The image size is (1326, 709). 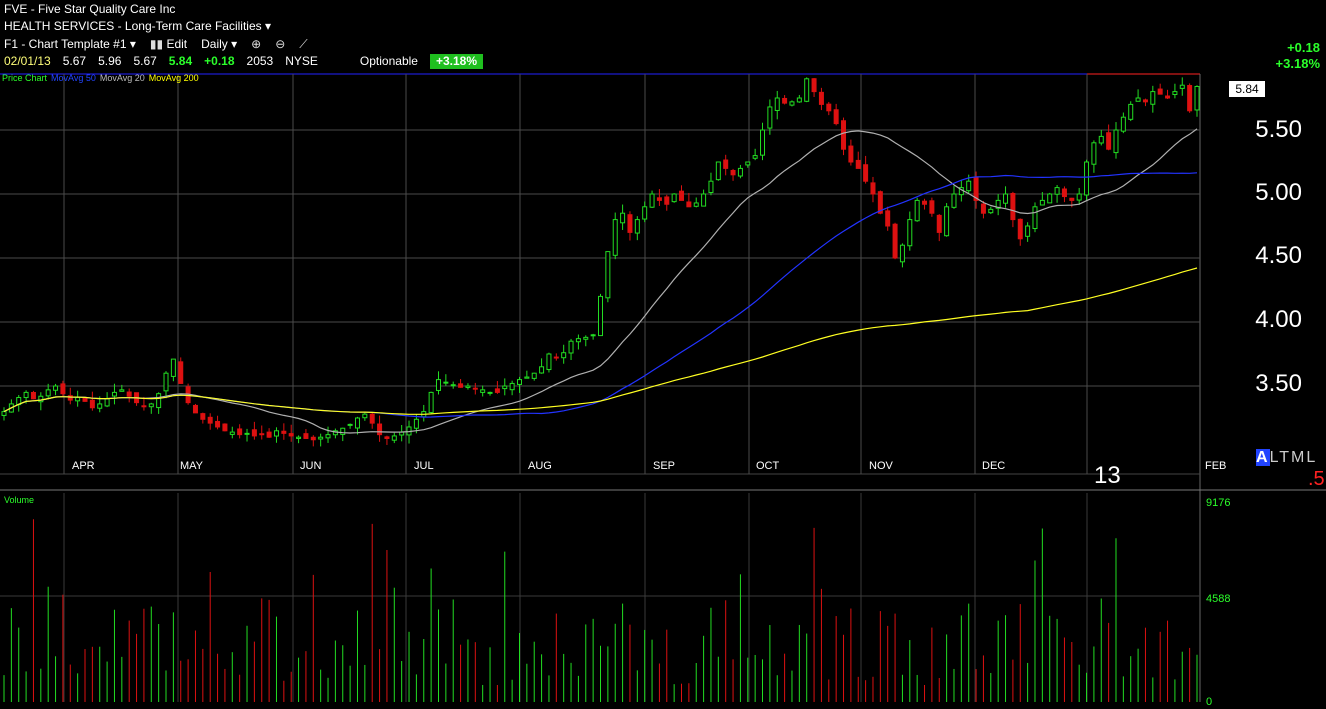 What do you see at coordinates (219, 44) in the screenshot?
I see `period-dropdown: Daily ▾` at bounding box center [219, 44].